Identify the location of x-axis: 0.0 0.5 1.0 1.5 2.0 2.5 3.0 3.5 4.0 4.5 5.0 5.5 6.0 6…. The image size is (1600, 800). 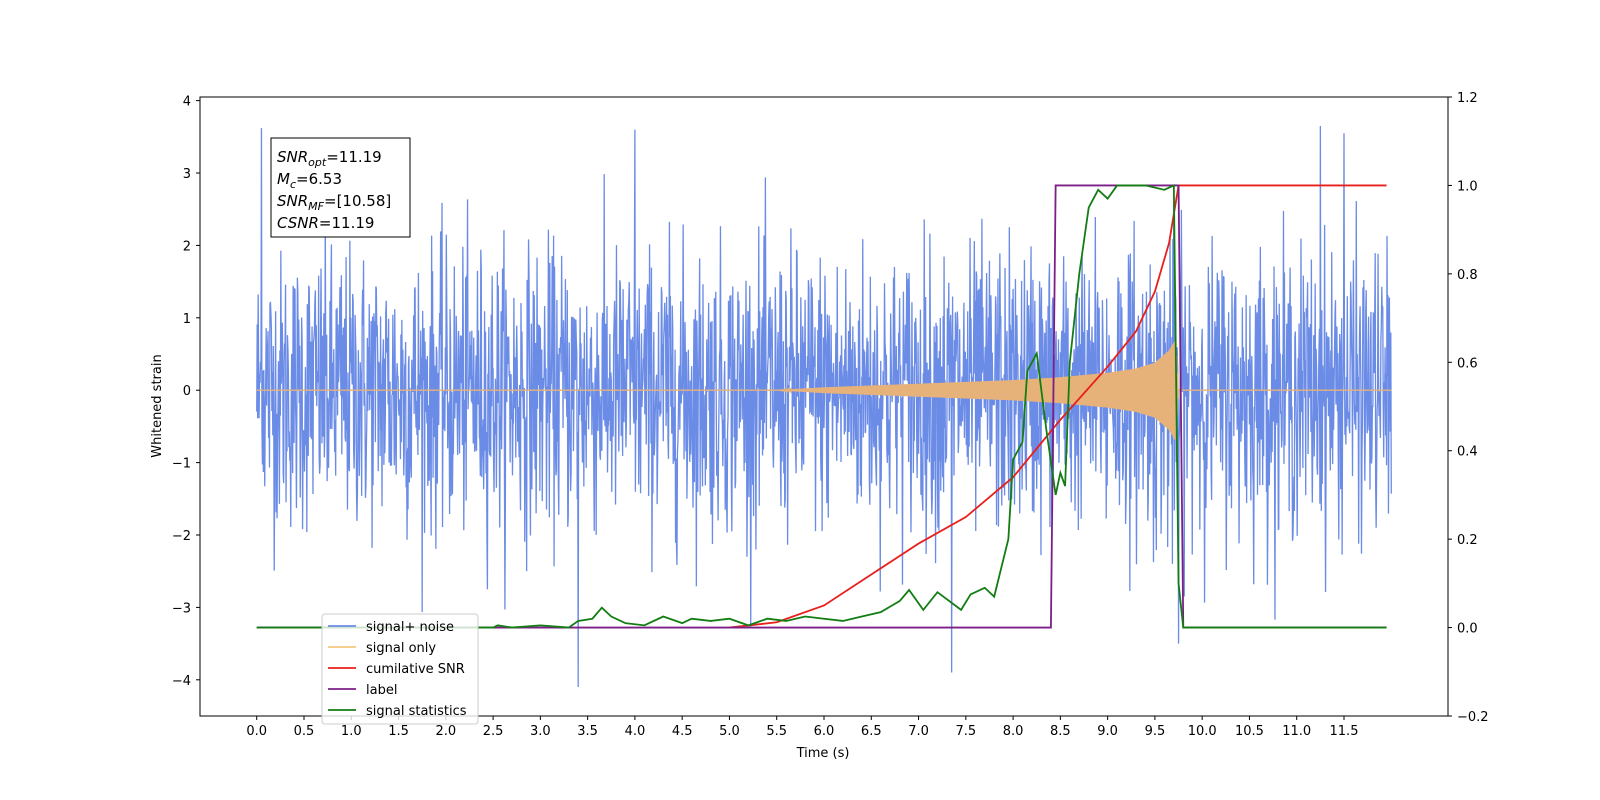
(802, 727).